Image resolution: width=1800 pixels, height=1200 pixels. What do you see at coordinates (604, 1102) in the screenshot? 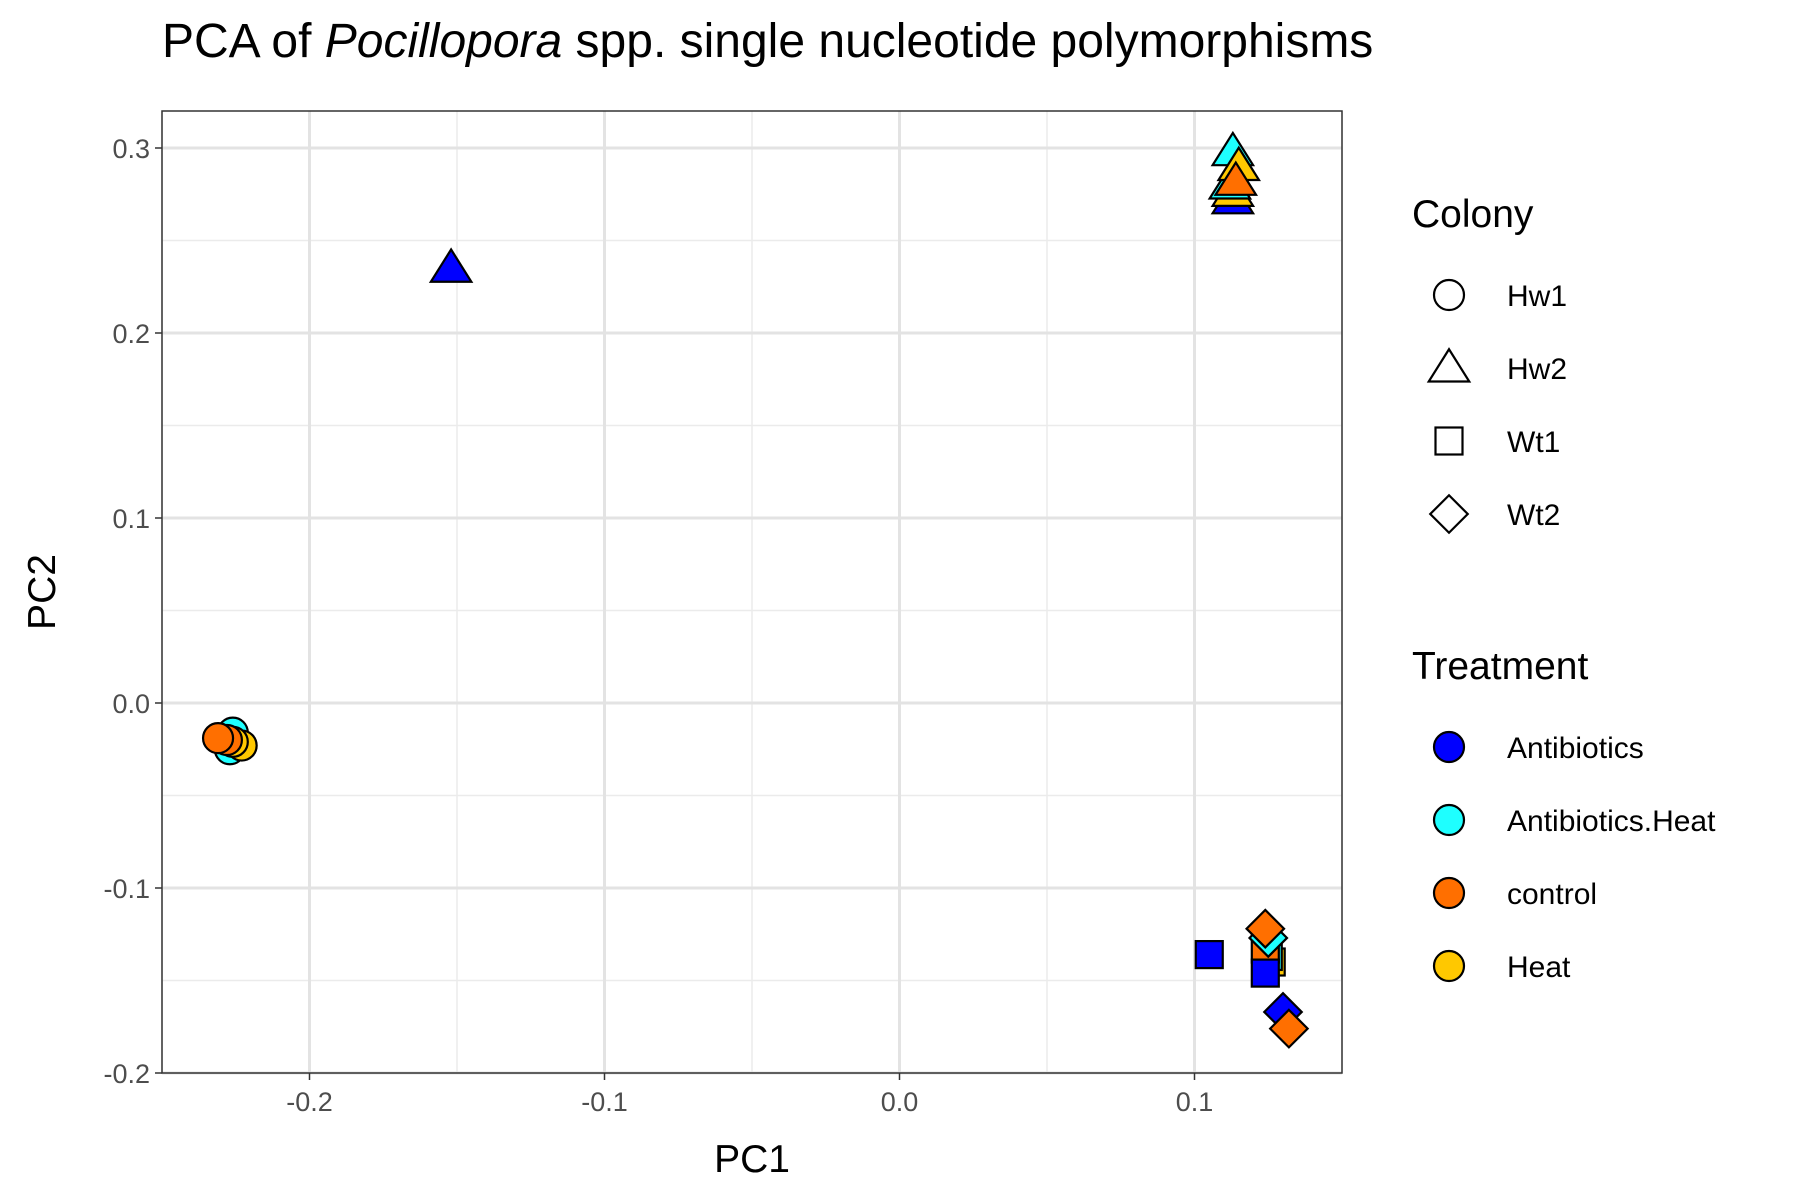
I see `x-tick-label: -0.1` at bounding box center [604, 1102].